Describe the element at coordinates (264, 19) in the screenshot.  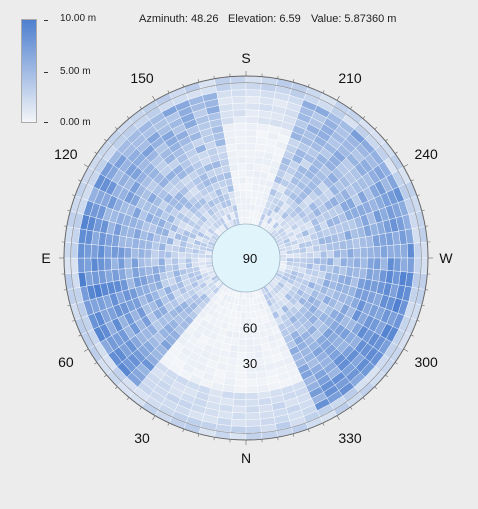
I see `elevation-readout: Elevation: 6.59` at that location.